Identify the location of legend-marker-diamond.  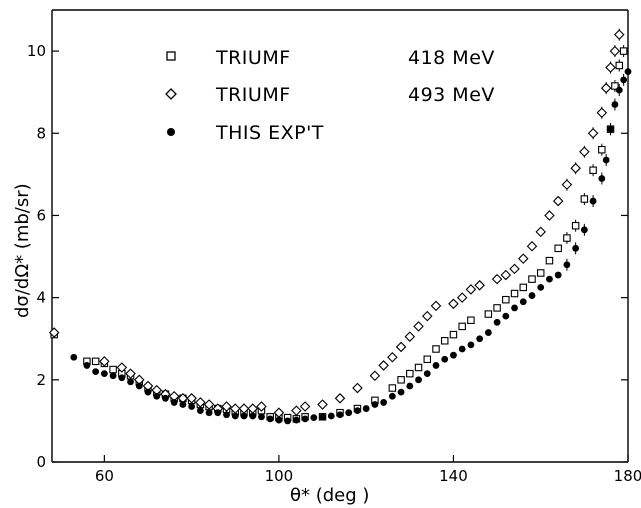
(171, 94).